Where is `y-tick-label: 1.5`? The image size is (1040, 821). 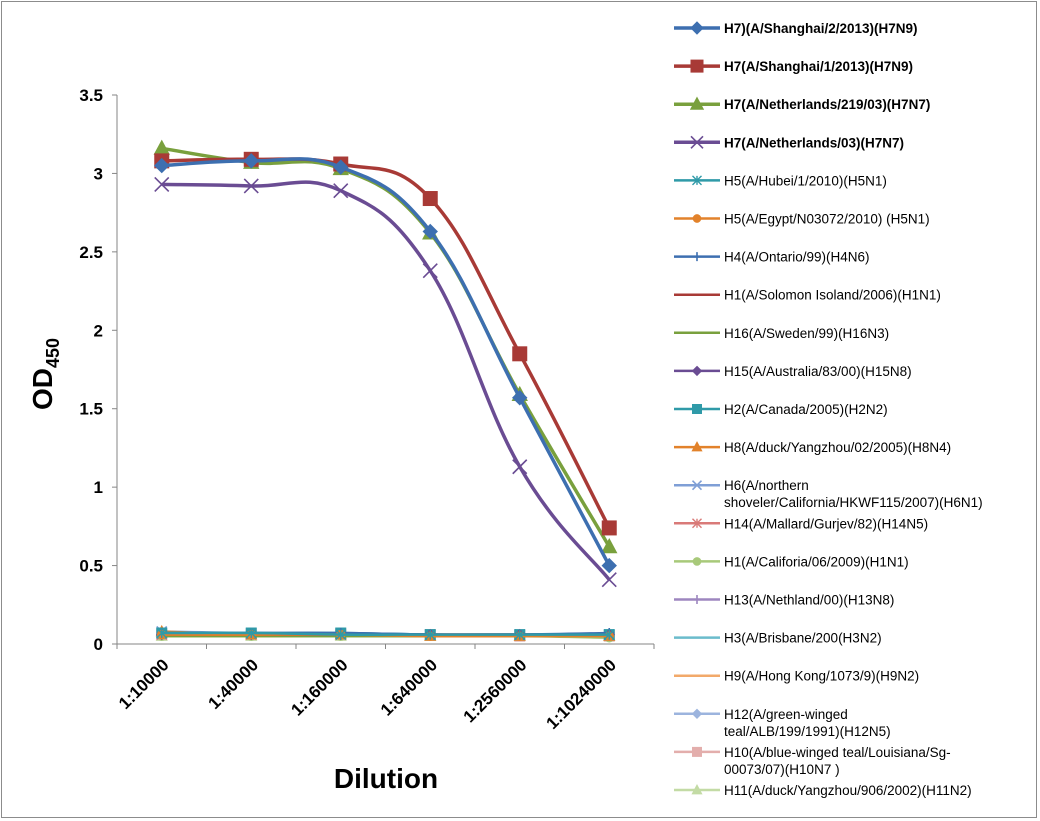
y-tick-label: 1.5 is located at coordinates (91, 409).